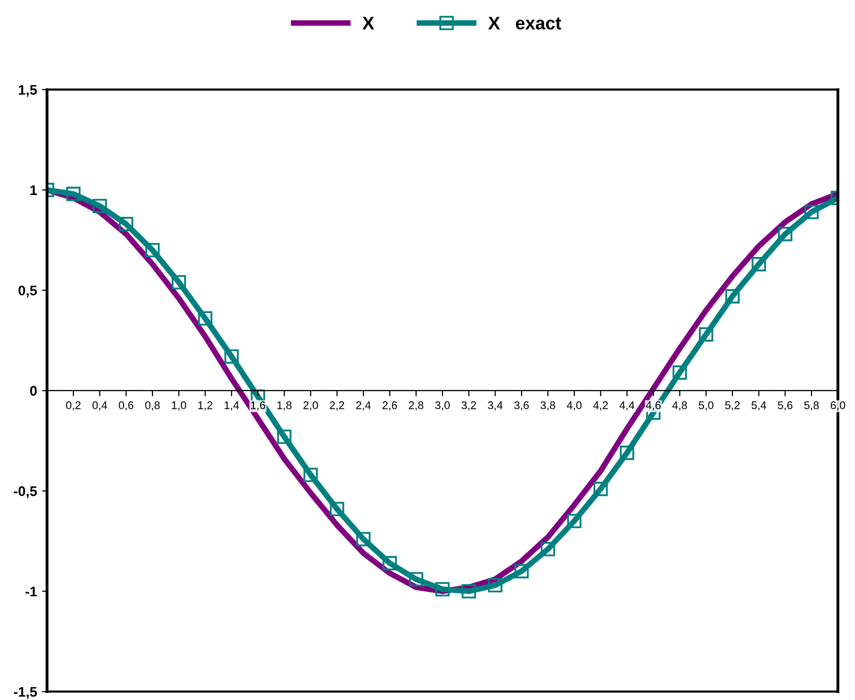  Describe the element at coordinates (179, 405) in the screenshot. I see `x-tick-label: 1,0` at that location.